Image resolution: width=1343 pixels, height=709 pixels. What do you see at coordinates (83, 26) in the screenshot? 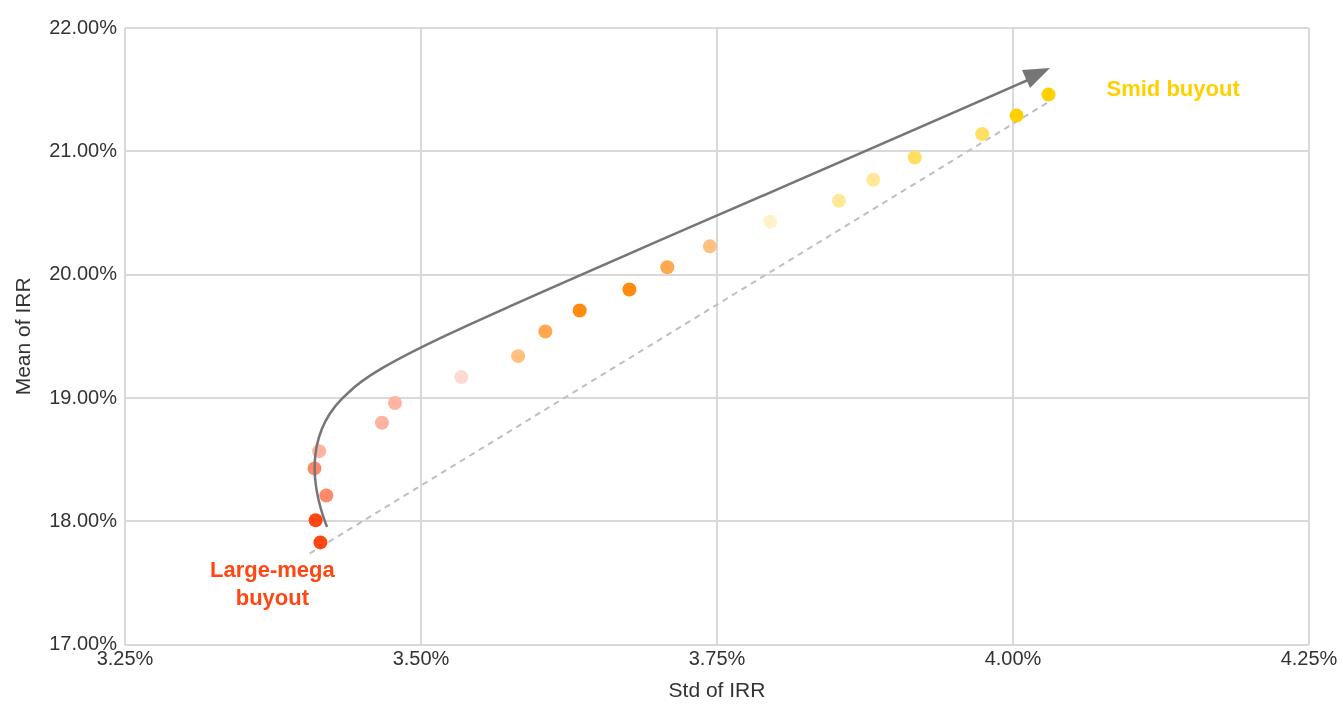
I see `y-tick-label: 22.00%` at bounding box center [83, 26].